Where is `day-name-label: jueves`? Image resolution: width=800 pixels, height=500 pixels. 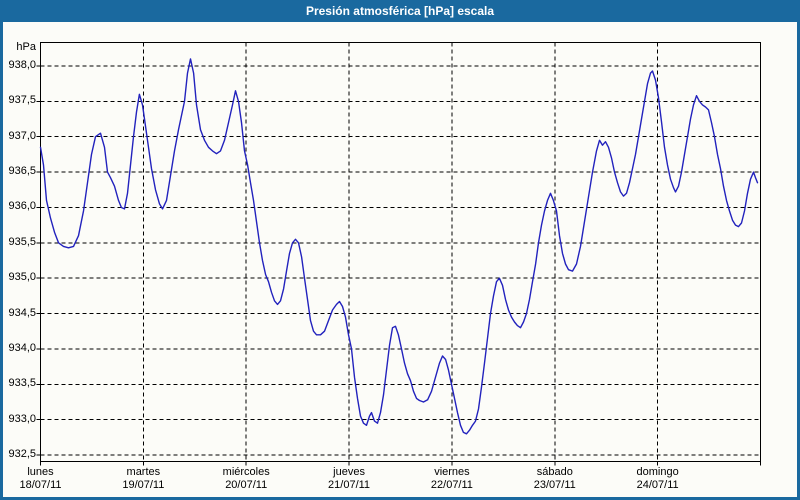
day-name-label: jueves is located at coordinates (349, 472).